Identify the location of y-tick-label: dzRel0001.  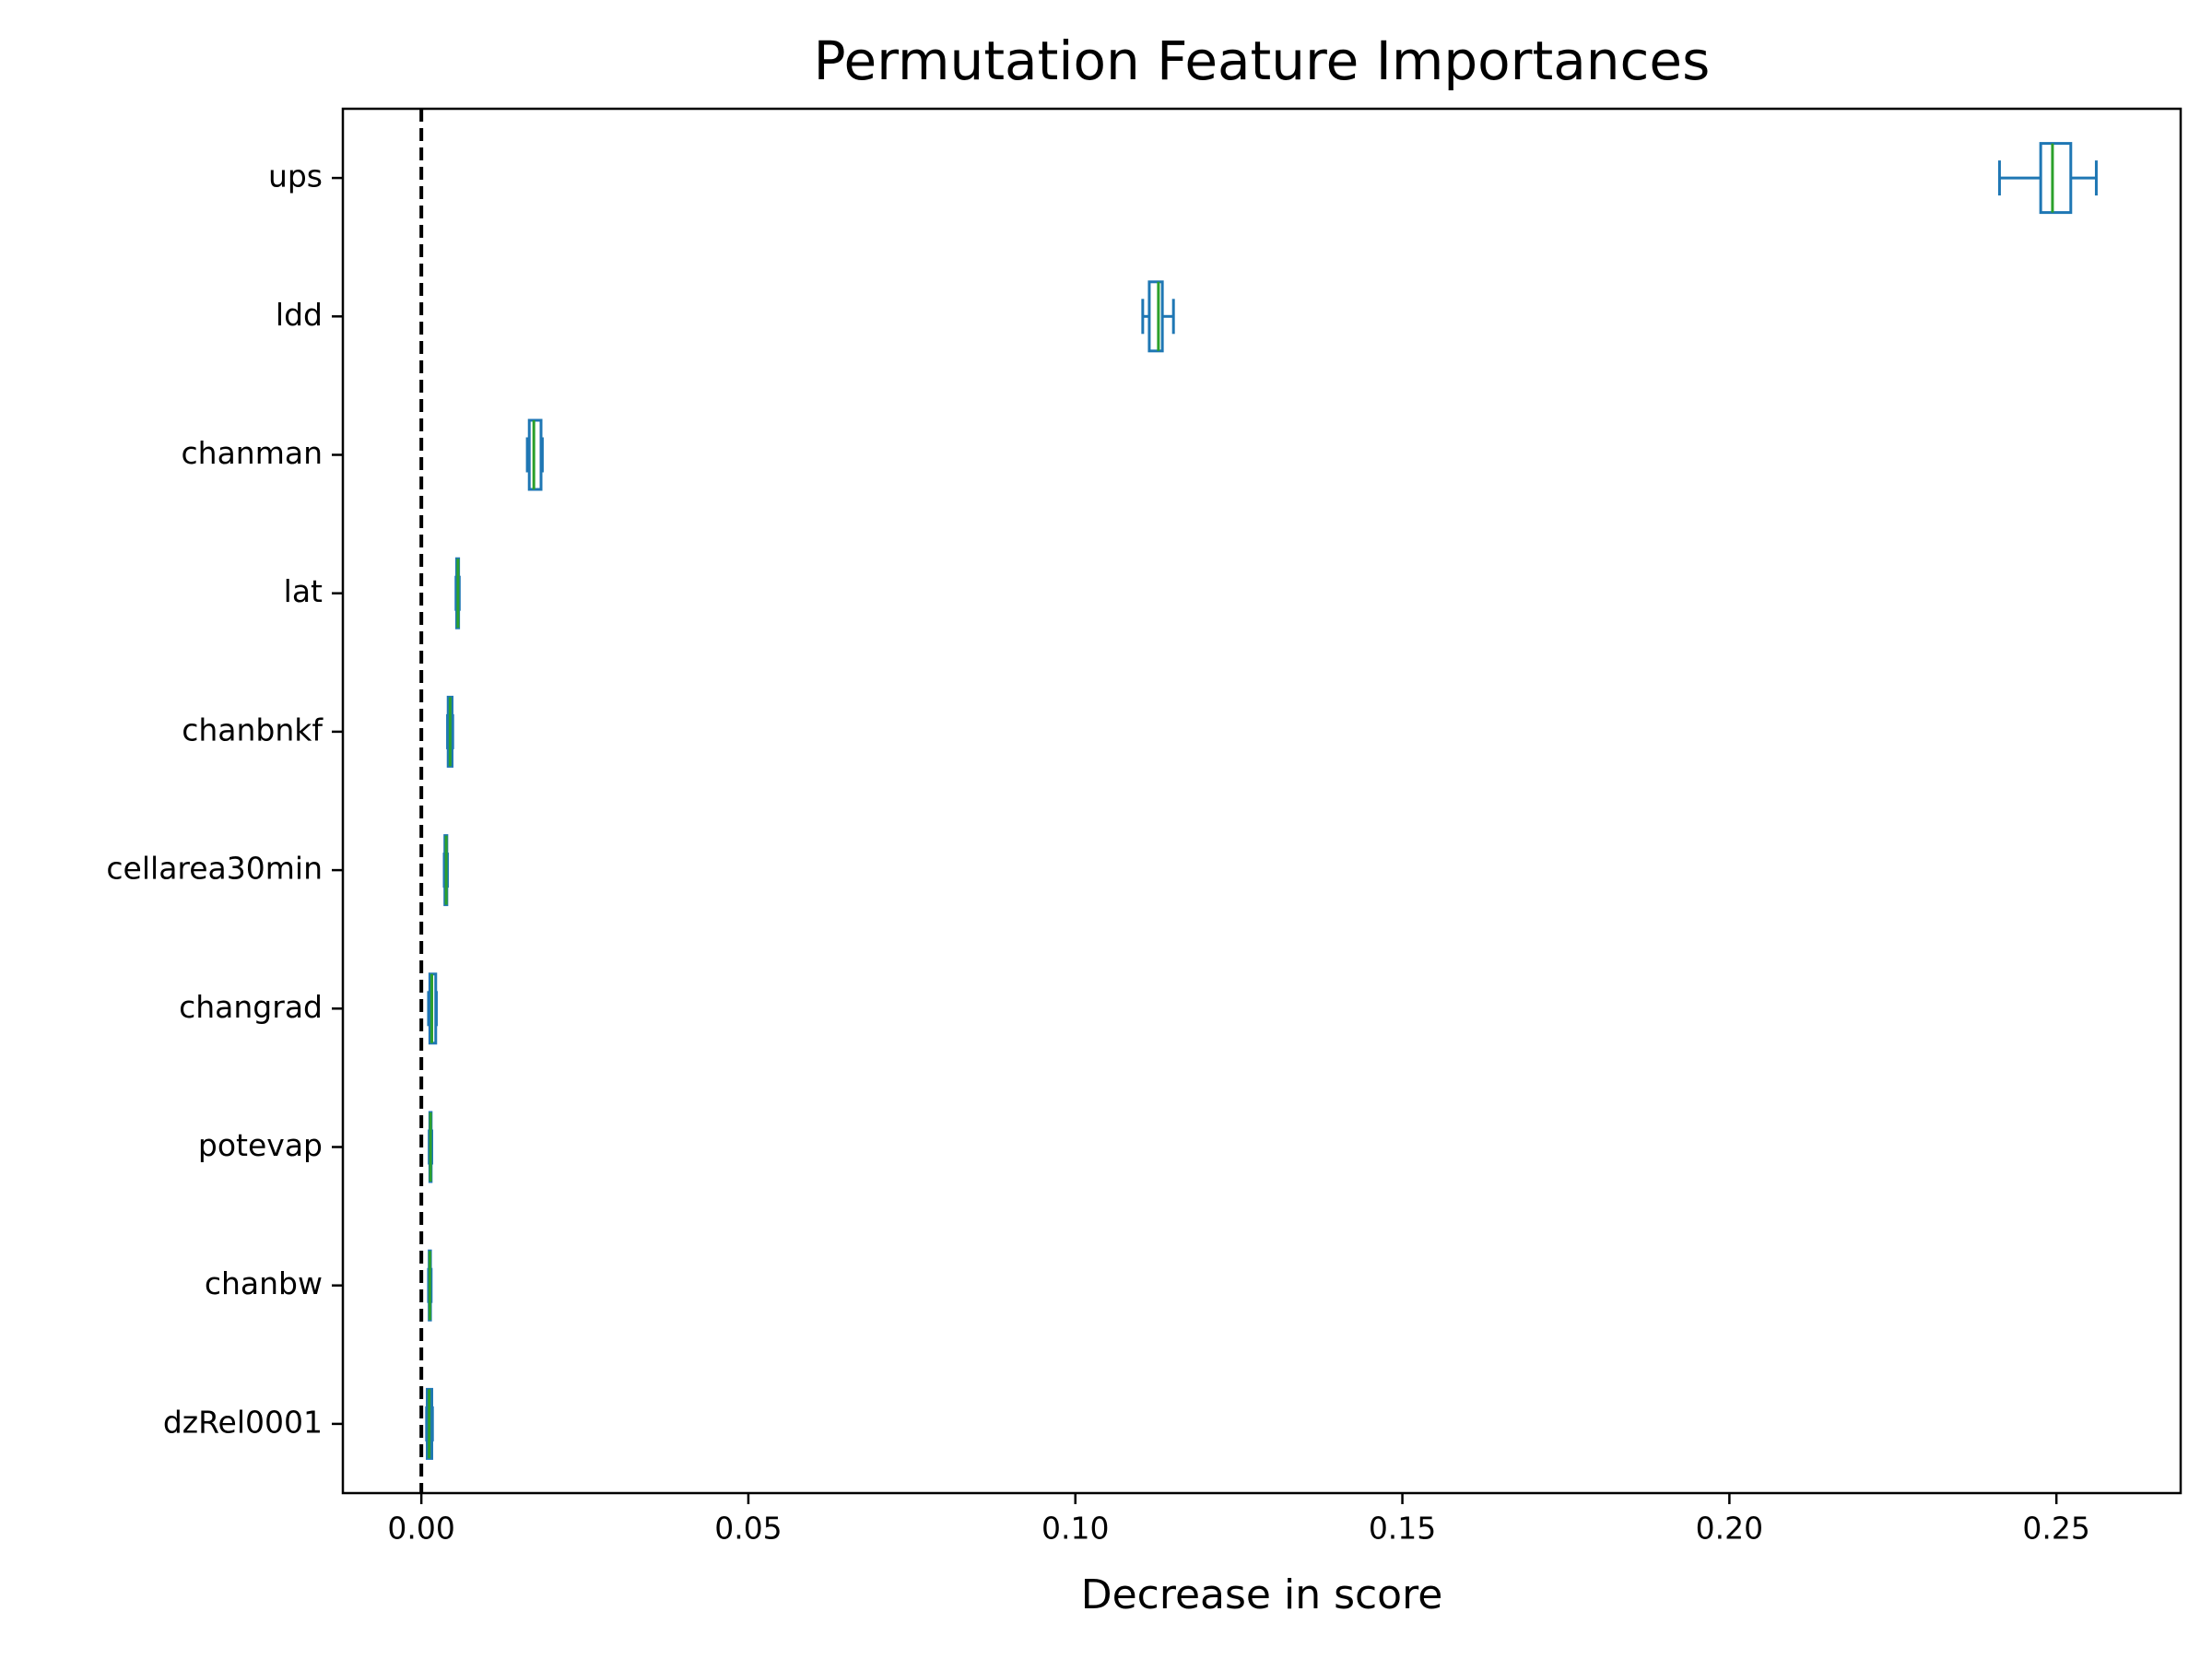
(243, 1422).